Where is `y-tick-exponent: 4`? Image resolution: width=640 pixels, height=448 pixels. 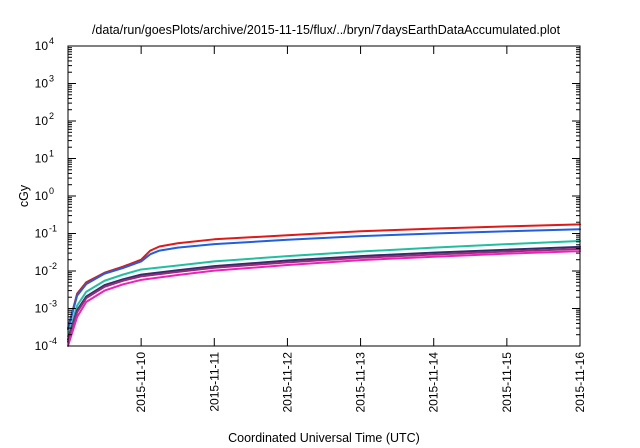 y-tick-exponent: 4 is located at coordinates (51, 41).